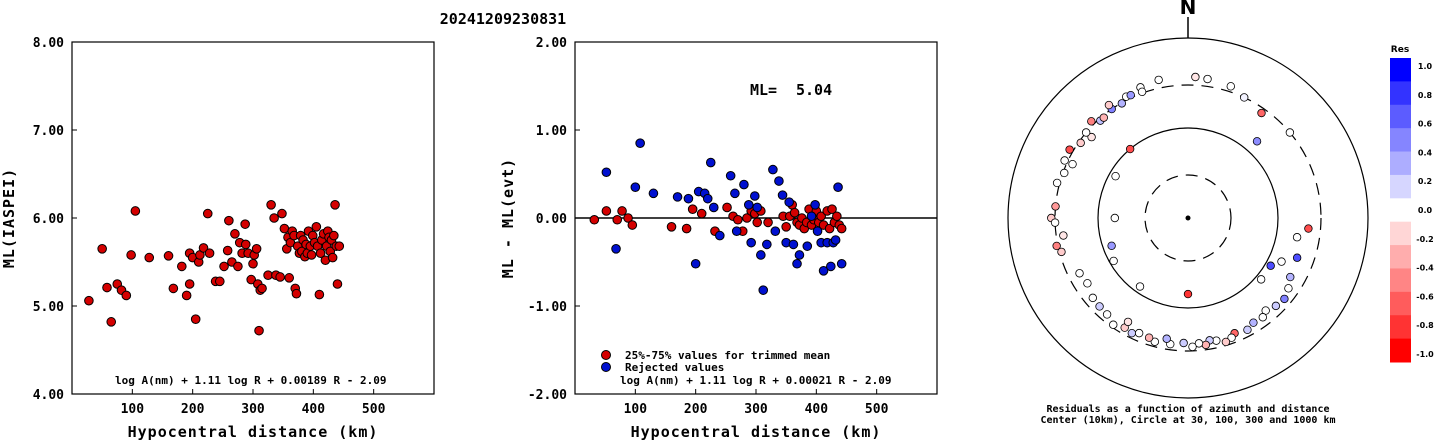  What do you see at coordinates (606, 355) in the screenshot?
I see `legend-marker-trimmed` at bounding box center [606, 355].